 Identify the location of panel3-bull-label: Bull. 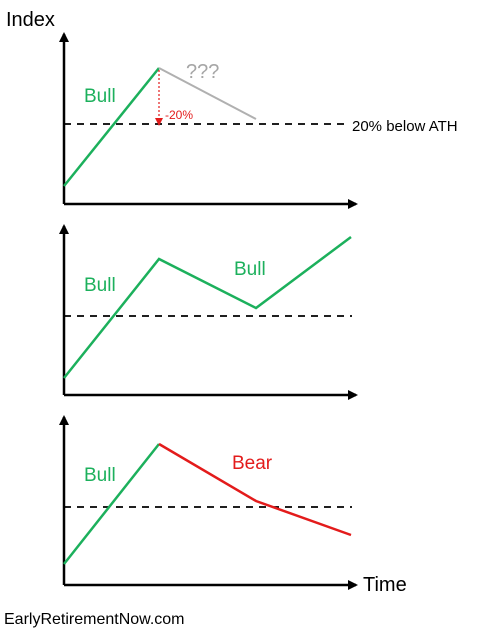
(100, 475).